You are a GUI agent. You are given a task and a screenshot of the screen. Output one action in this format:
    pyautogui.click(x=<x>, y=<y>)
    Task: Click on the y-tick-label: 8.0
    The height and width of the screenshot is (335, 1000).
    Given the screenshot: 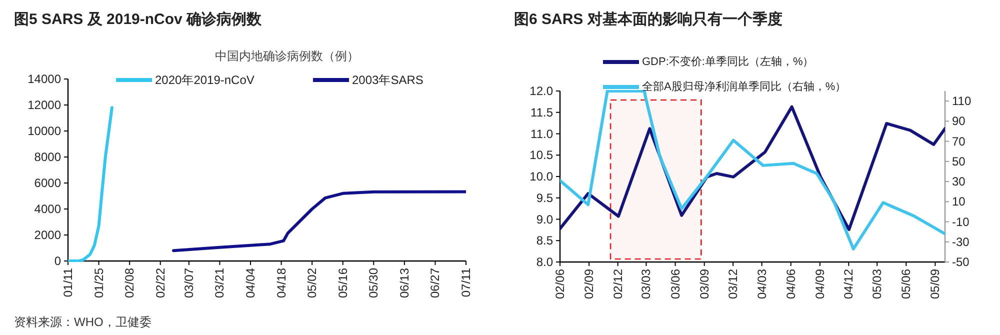 What is the action you would take?
    pyautogui.click(x=545, y=262)
    